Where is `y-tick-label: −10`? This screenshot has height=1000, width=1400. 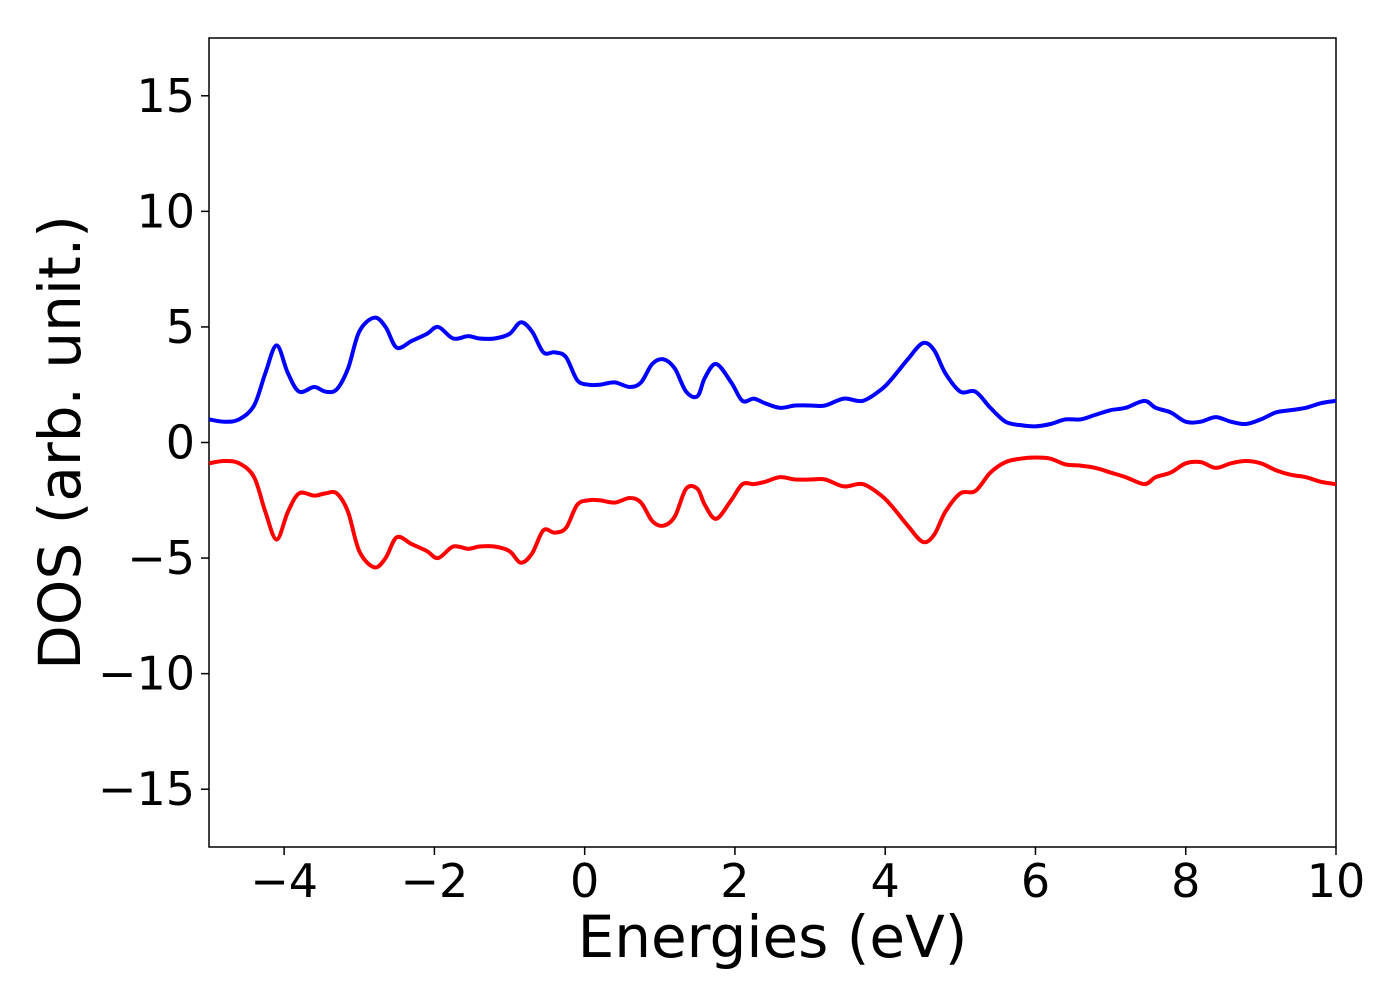 y-tick-label: −10 is located at coordinates (146, 674).